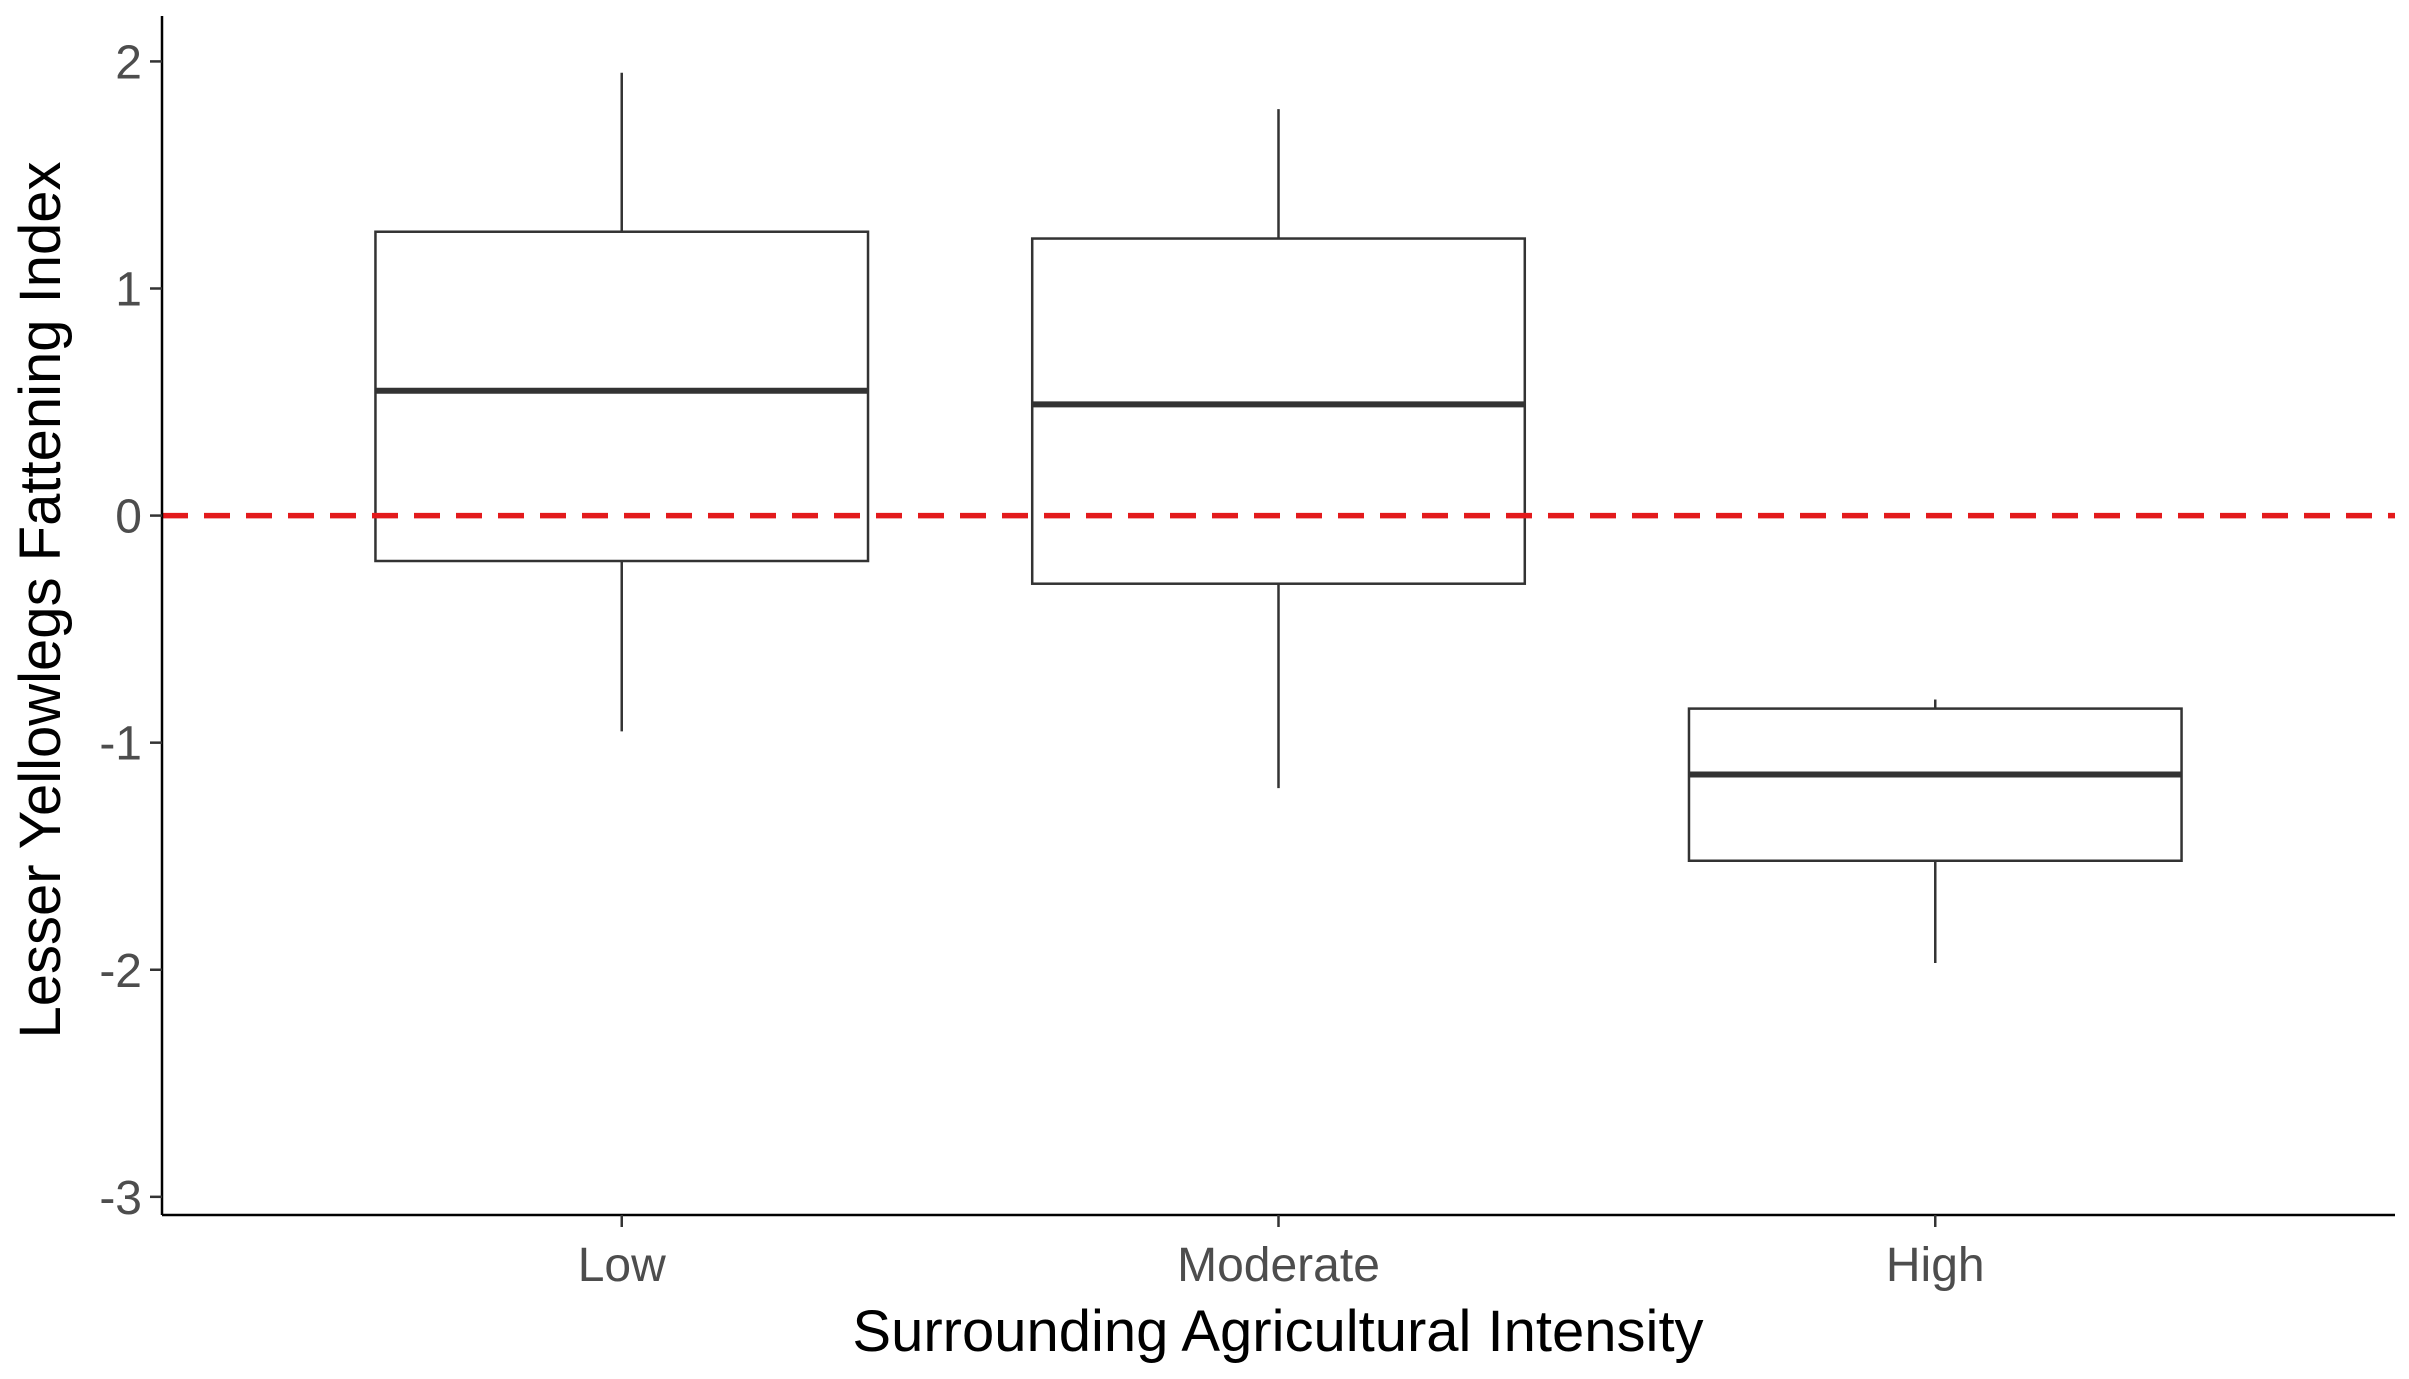 This screenshot has height=1379, width=2409. I want to click on x-tick-label: High, so click(1935, 1265).